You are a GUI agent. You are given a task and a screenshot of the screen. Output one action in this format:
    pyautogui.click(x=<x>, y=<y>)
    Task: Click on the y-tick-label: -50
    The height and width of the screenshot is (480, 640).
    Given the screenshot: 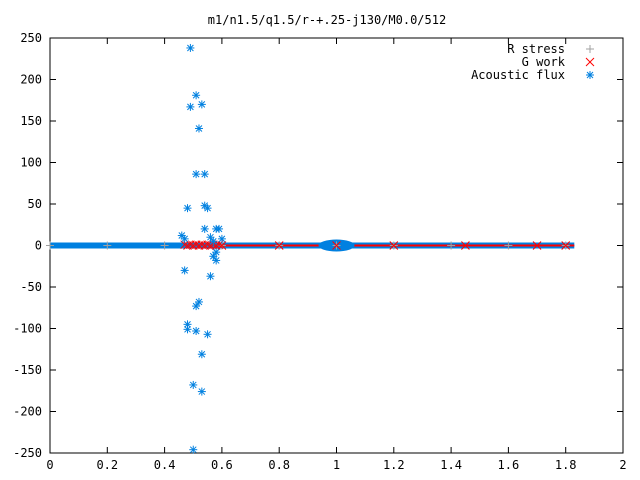 What is the action you would take?
    pyautogui.click(x=31, y=287)
    